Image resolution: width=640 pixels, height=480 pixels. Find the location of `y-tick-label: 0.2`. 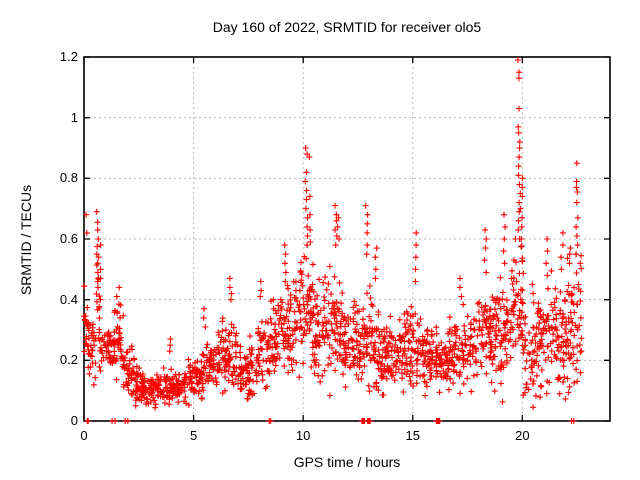

y-tick-label: 0.2 is located at coordinates (68, 360).